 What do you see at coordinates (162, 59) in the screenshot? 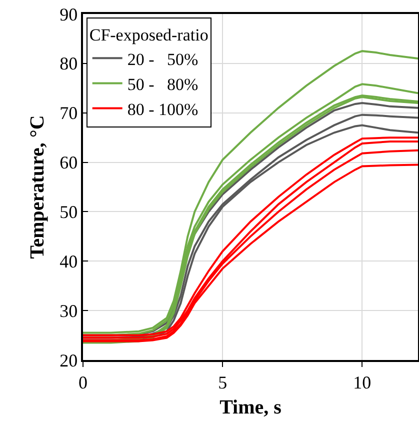
I see `legend-label: 20 - 50%` at bounding box center [162, 59].